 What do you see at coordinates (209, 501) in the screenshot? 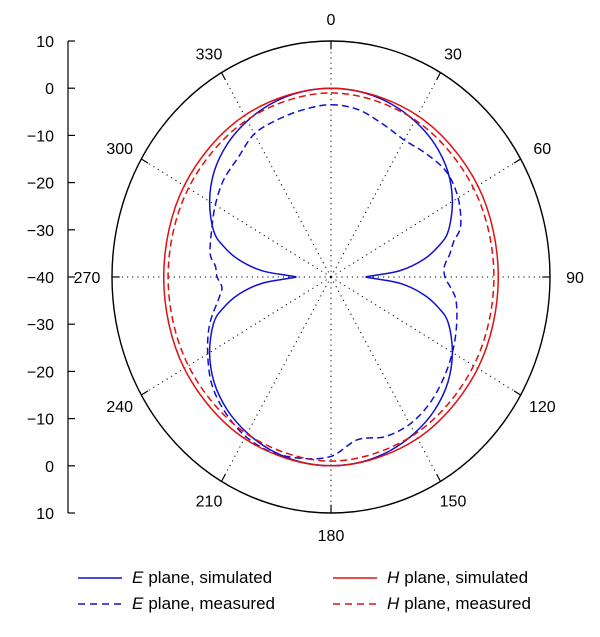
I see `angle-tick-label: 210` at bounding box center [209, 501].